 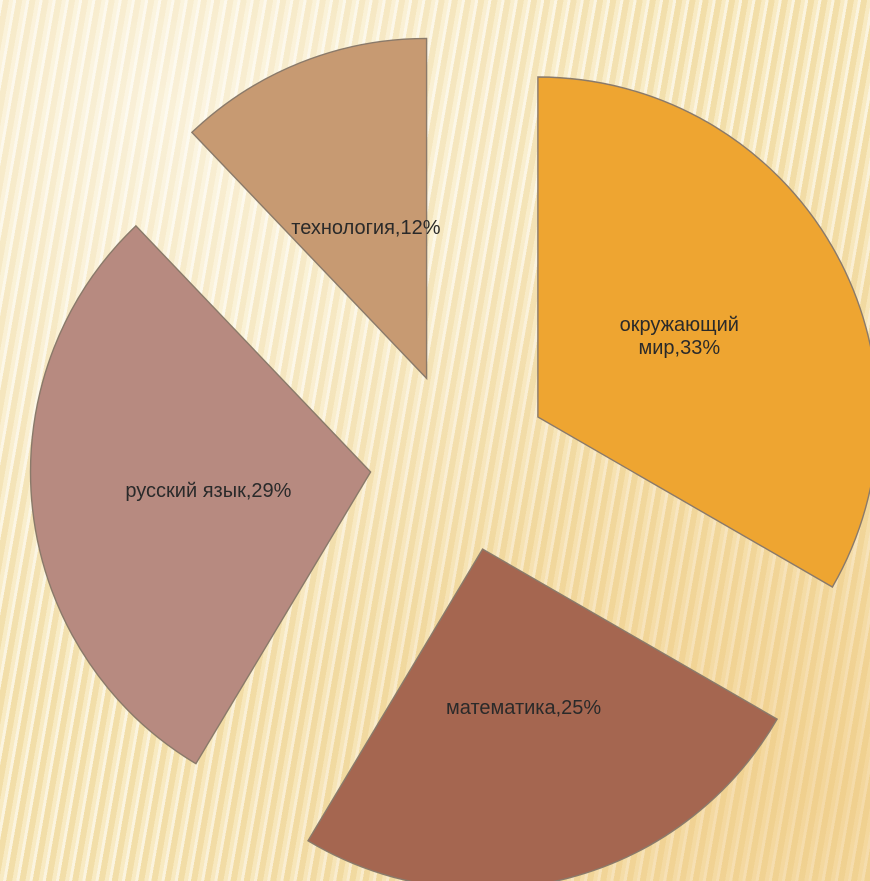 I want to click on pie-slice-технология, so click(x=309, y=209).